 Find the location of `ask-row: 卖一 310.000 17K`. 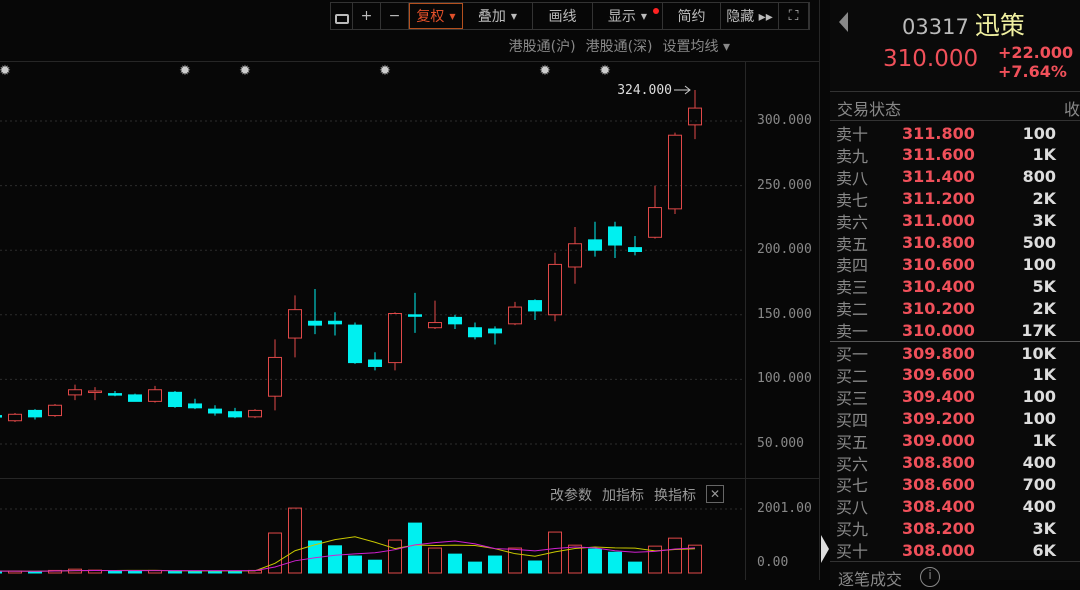

ask-row: 卖一 310.000 17K is located at coordinates (958, 330).